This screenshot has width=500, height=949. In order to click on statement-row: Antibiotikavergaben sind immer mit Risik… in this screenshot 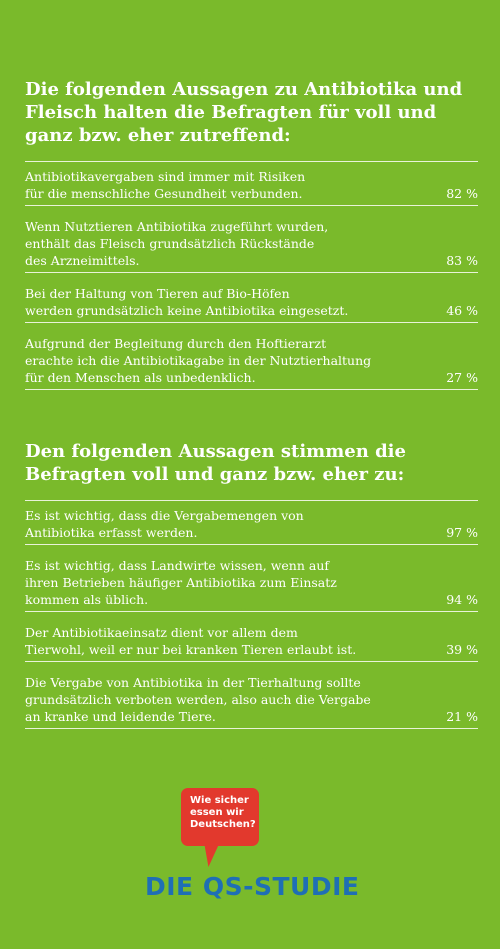, I will do `click(251, 184)`.